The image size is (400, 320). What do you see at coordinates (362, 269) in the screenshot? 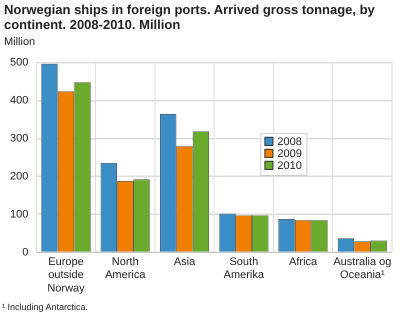
I see `x-tick-label: Australia og Oceania¹` at bounding box center [362, 269].